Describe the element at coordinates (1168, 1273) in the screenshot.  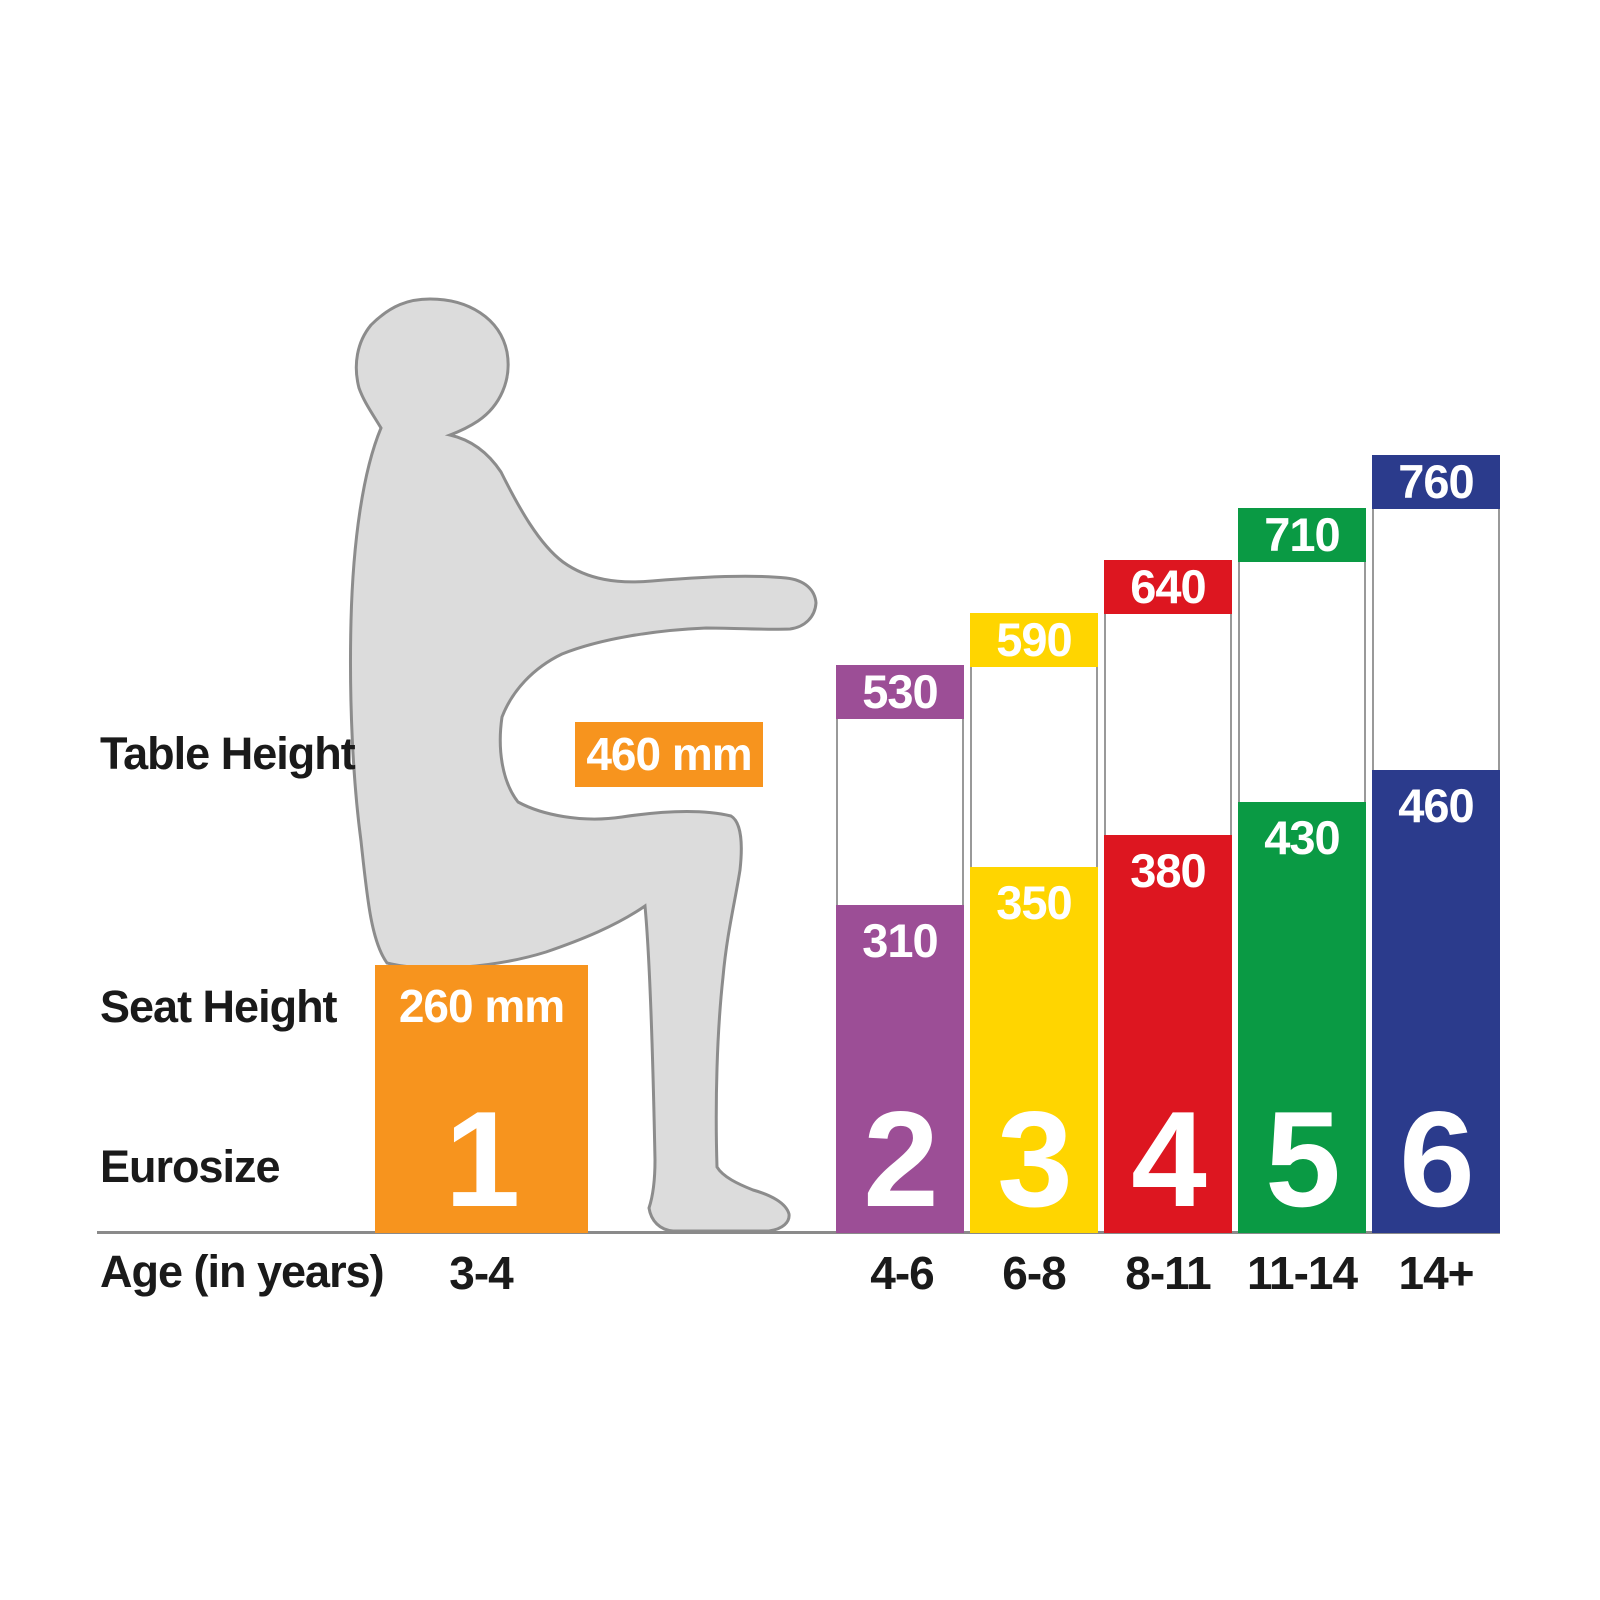
I see `age-range-4: 8-11` at that location.